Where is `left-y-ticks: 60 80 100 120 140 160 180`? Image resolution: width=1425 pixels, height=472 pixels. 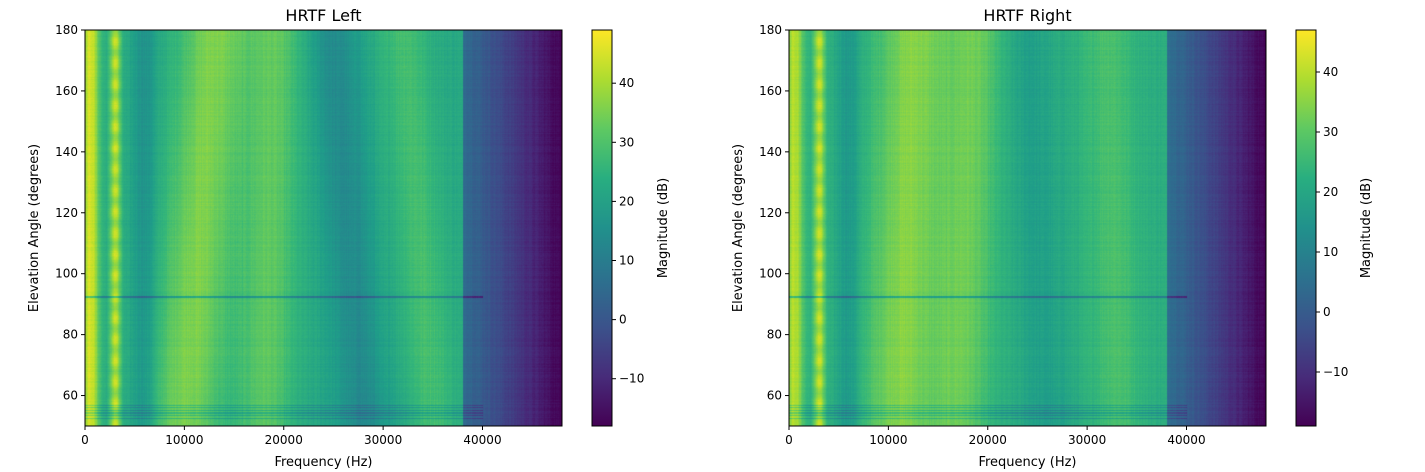
left-y-ticks: 60 80 100 120 140 160 180 is located at coordinates (70, 213).